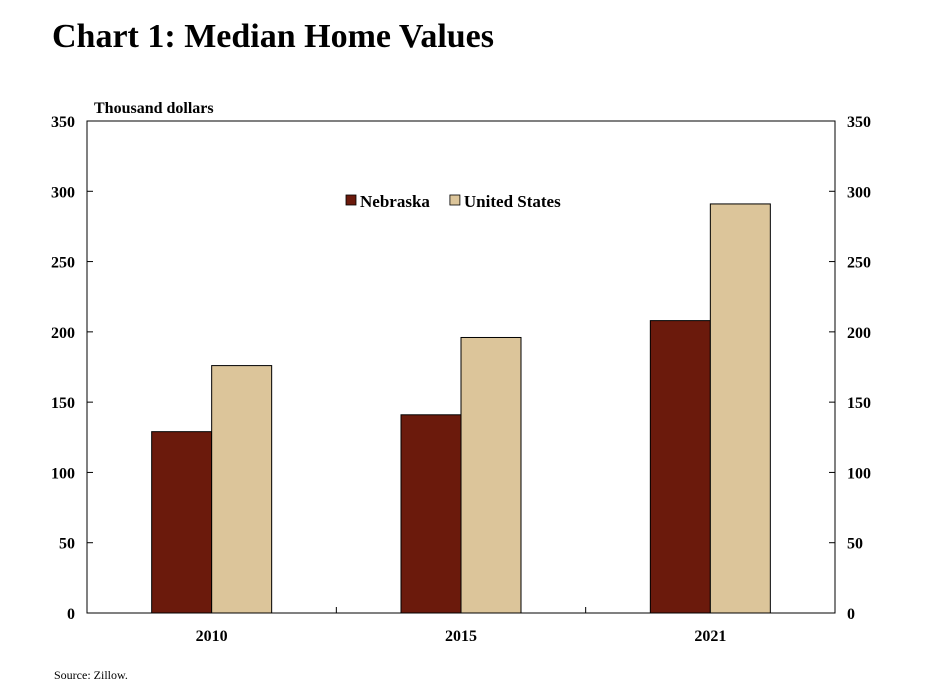 This screenshot has height=693, width=925. Describe the element at coordinates (91, 675) in the screenshot. I see `source-note: Source: Zillow.` at that location.